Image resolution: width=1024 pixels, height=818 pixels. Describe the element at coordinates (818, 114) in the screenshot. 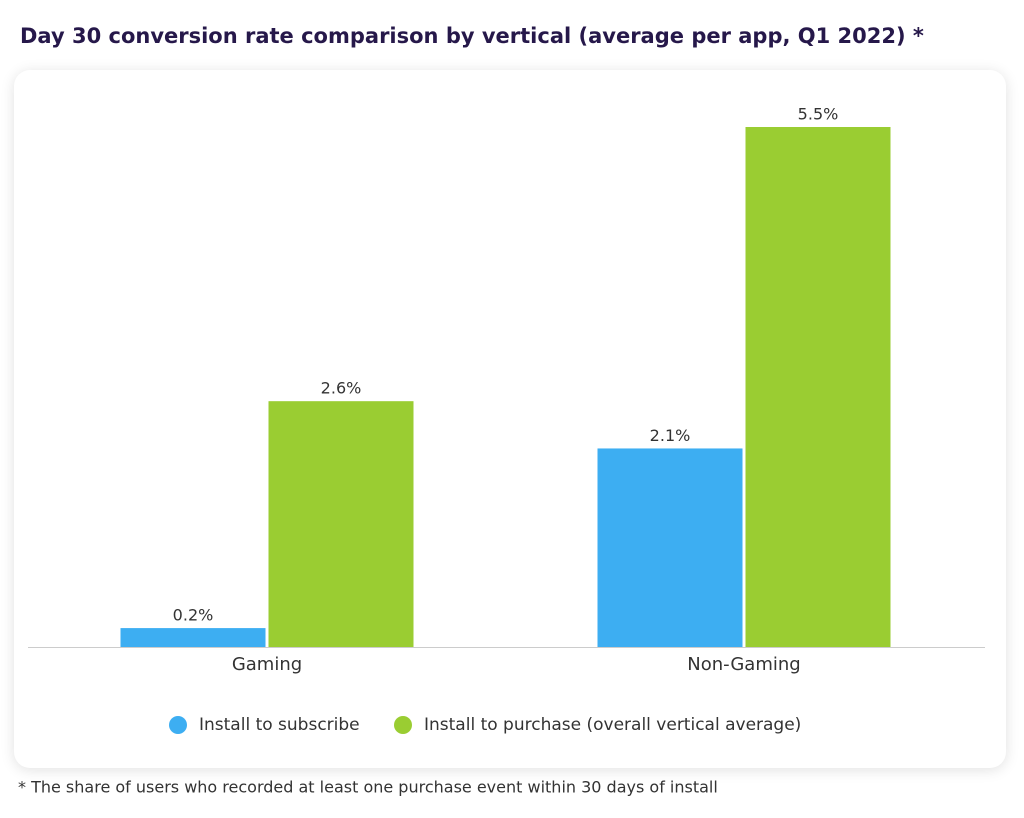

I see `value-label: 5.5%` at that location.